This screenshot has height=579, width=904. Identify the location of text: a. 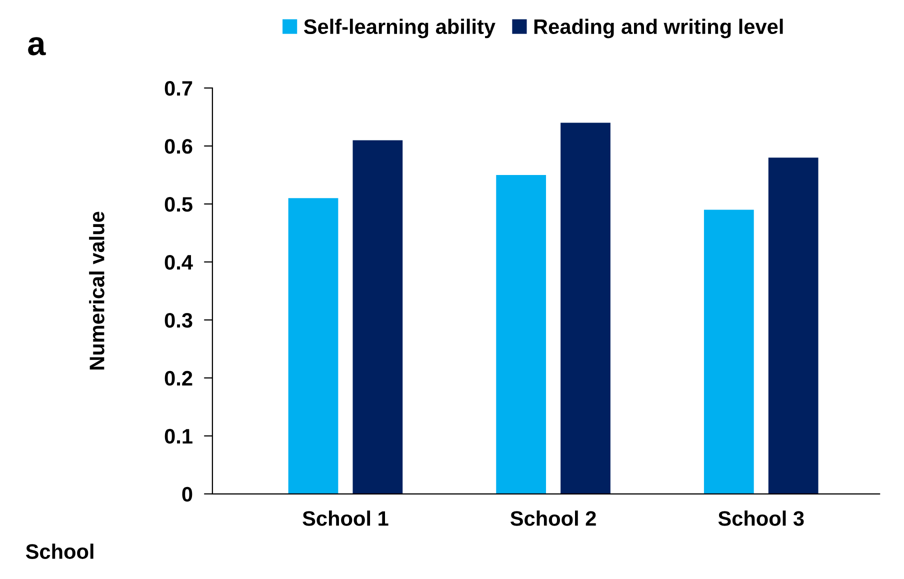
(37, 46).